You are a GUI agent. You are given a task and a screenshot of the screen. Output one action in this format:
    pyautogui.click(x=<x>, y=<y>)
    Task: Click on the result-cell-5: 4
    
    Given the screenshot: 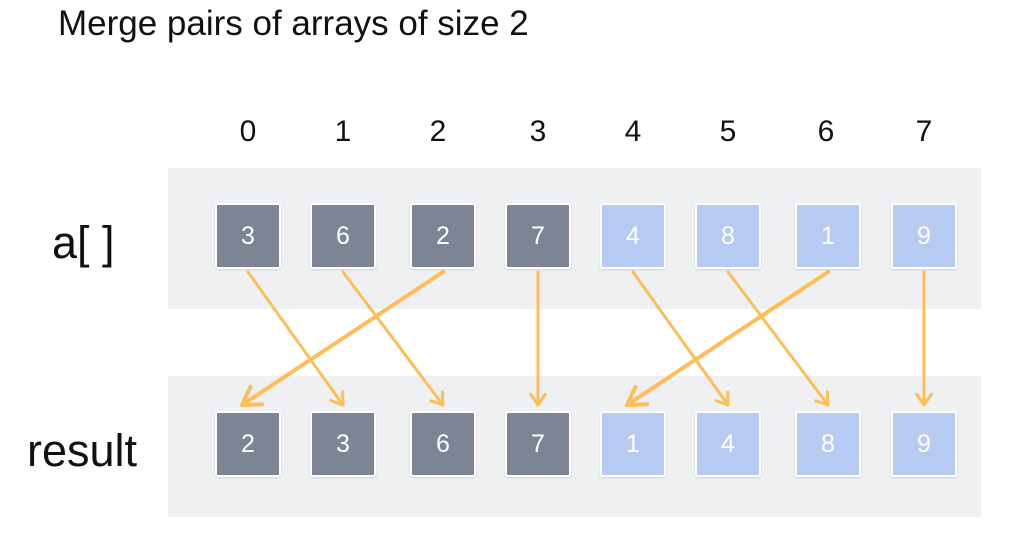 What is the action you would take?
    pyautogui.click(x=728, y=444)
    